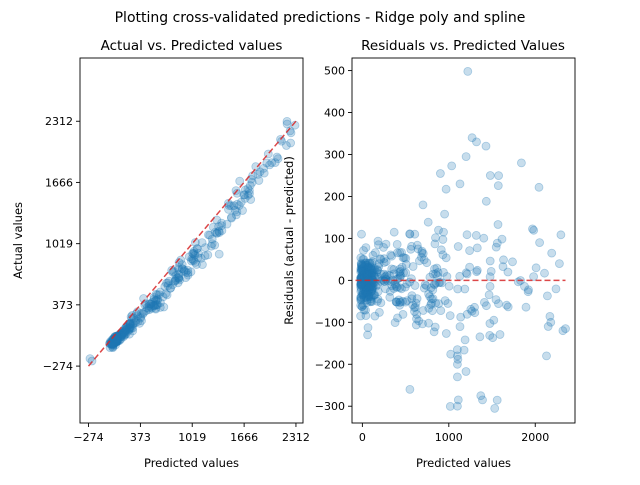 The height and width of the screenshot is (485, 640). I want to click on x-tick-label: 0, so click(362, 437).